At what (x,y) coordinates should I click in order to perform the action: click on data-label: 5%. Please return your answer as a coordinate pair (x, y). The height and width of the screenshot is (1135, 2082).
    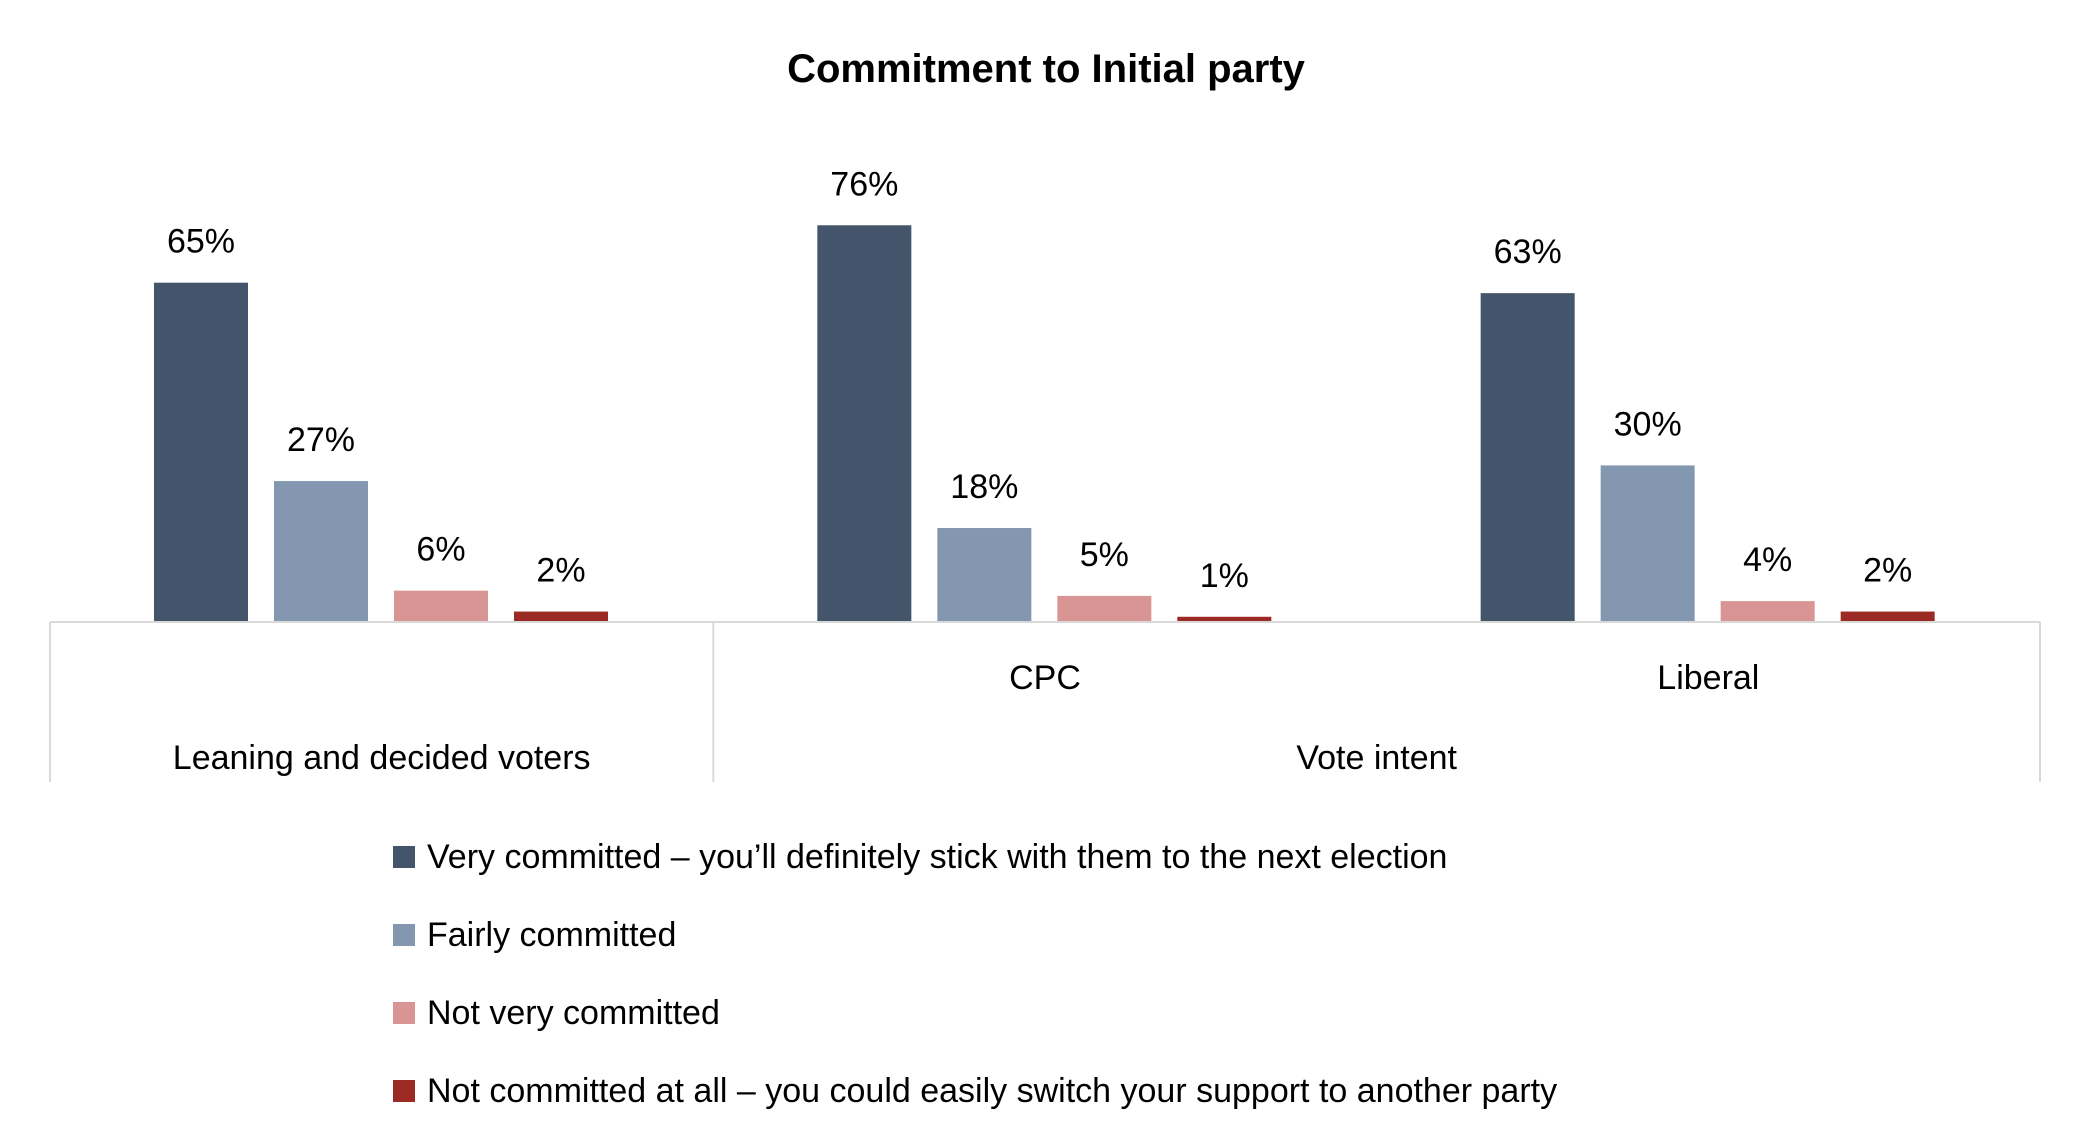
    Looking at the image, I should click on (1104, 555).